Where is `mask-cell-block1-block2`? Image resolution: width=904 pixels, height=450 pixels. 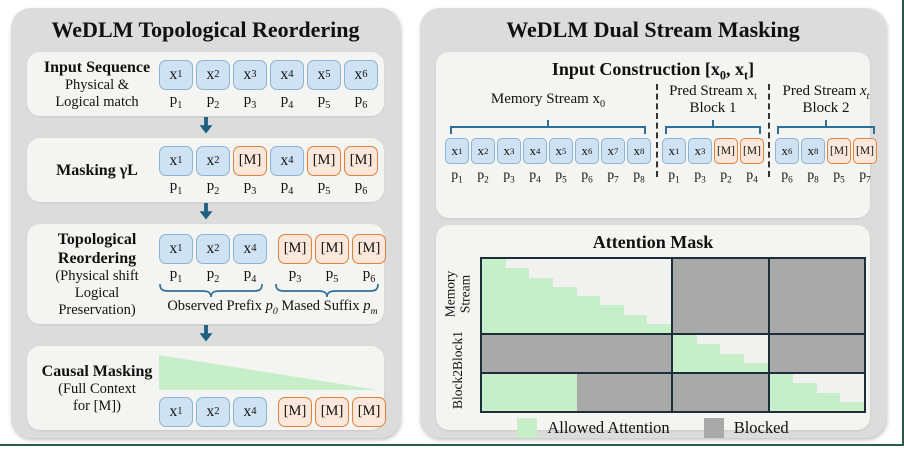 mask-cell-block1-block2 is located at coordinates (816, 353).